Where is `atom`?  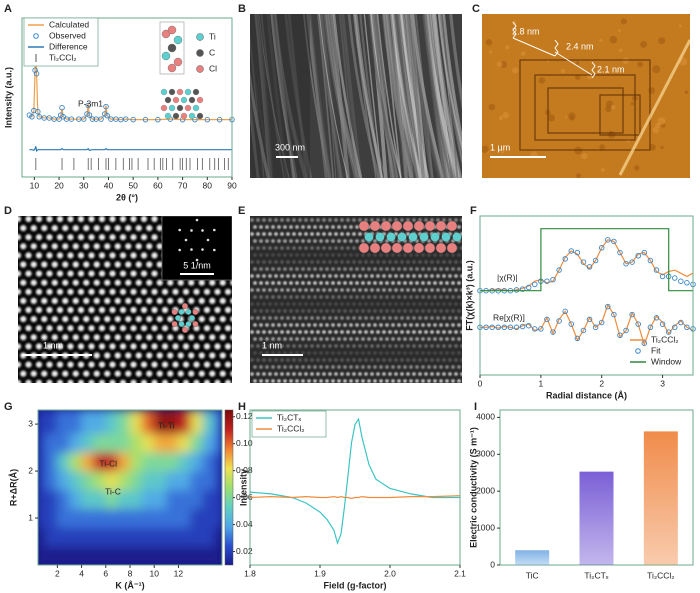
atom is located at coordinates (184, 116).